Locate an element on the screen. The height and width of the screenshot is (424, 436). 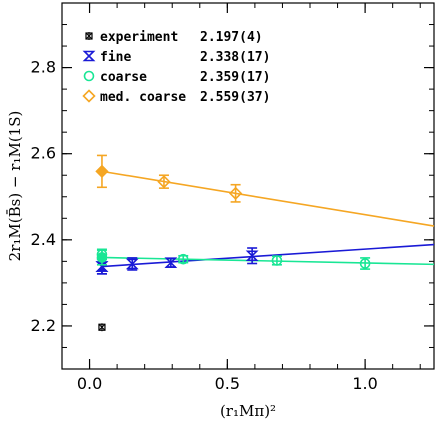
y-tick-label: 2.6 is located at coordinates (43, 153).